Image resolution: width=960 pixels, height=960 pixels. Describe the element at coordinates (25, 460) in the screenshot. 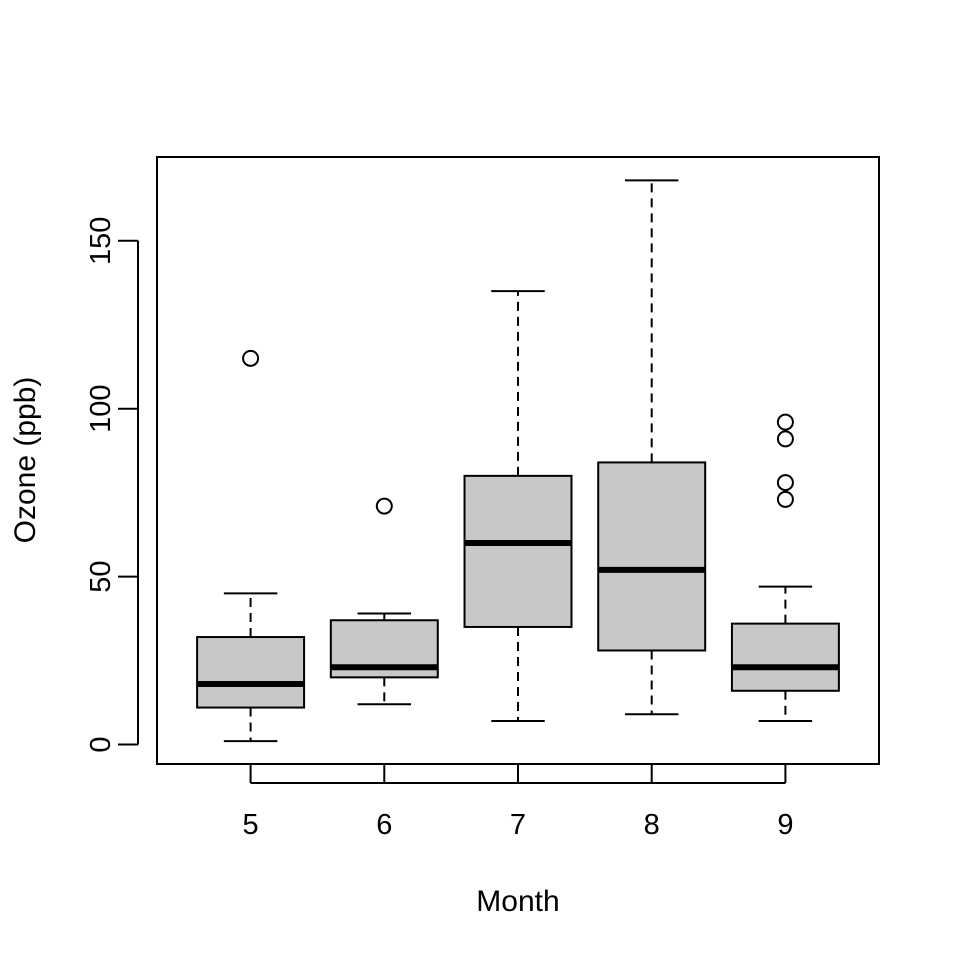

I see `y-axis-title: Ozone (ppb)` at that location.